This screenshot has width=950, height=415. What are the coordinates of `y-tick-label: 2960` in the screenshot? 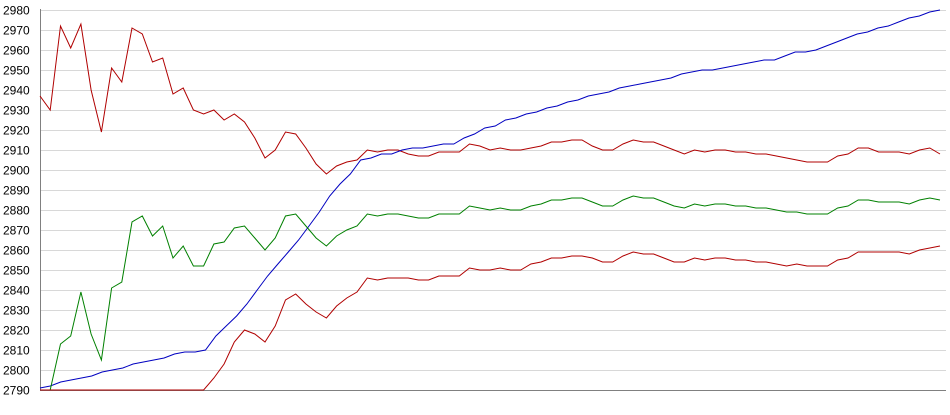 It's located at (16, 51).